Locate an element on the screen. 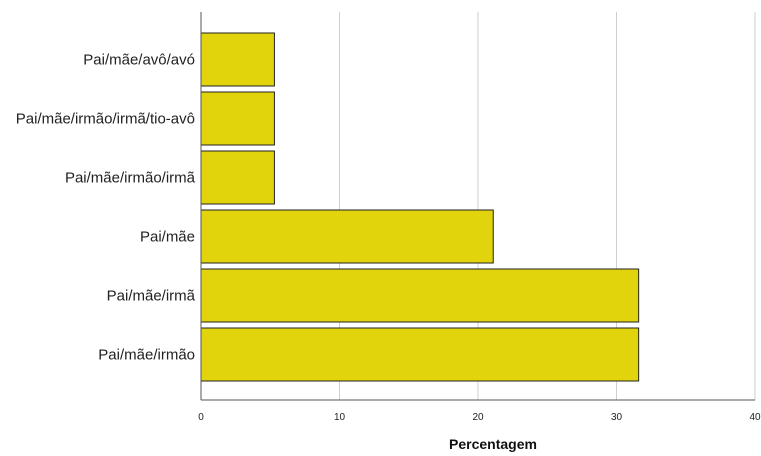 This screenshot has height=456, width=761. category-label: Pai/mãe/irmão is located at coordinates (146, 355).